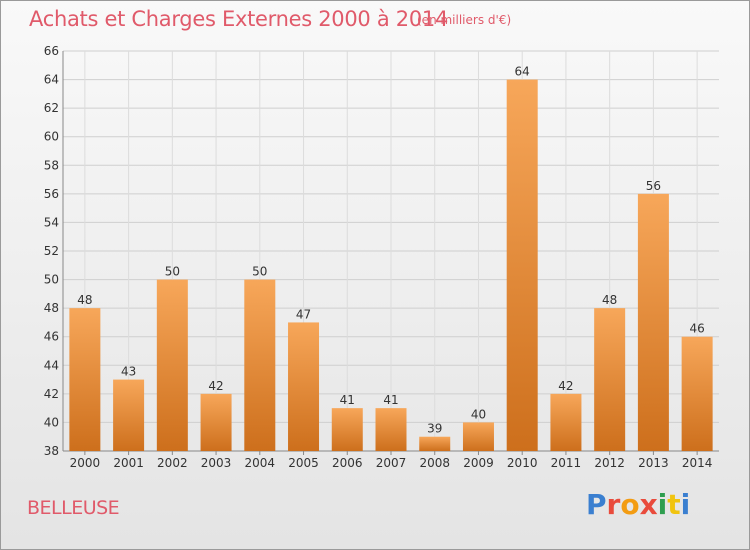 This screenshot has height=550, width=750. Describe the element at coordinates (51, 280) in the screenshot. I see `y-tick-label: 50` at that location.